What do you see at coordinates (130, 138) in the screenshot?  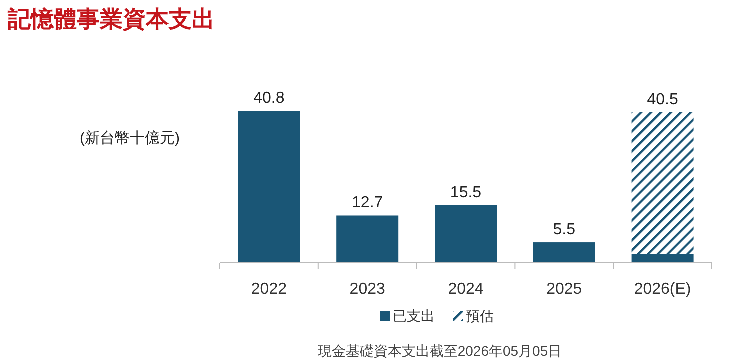 I see `y-axis-title: (新台幣十億元)` at bounding box center [130, 138].